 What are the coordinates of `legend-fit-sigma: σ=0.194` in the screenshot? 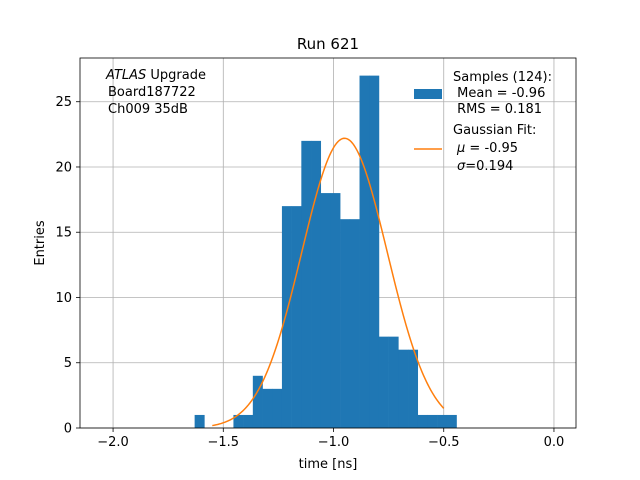 It's located at (485, 166).